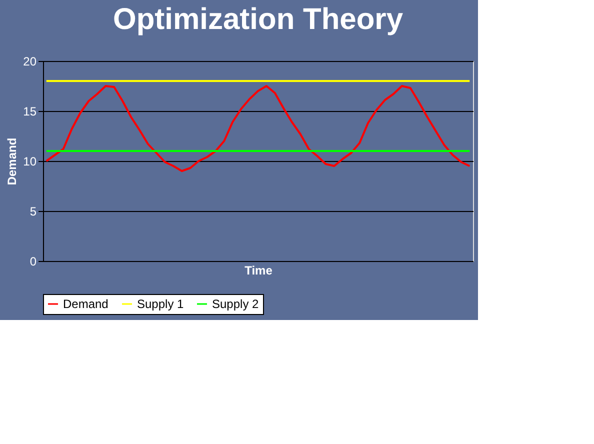  What do you see at coordinates (12, 162) in the screenshot?
I see `y-axis-title: Demand` at bounding box center [12, 162].